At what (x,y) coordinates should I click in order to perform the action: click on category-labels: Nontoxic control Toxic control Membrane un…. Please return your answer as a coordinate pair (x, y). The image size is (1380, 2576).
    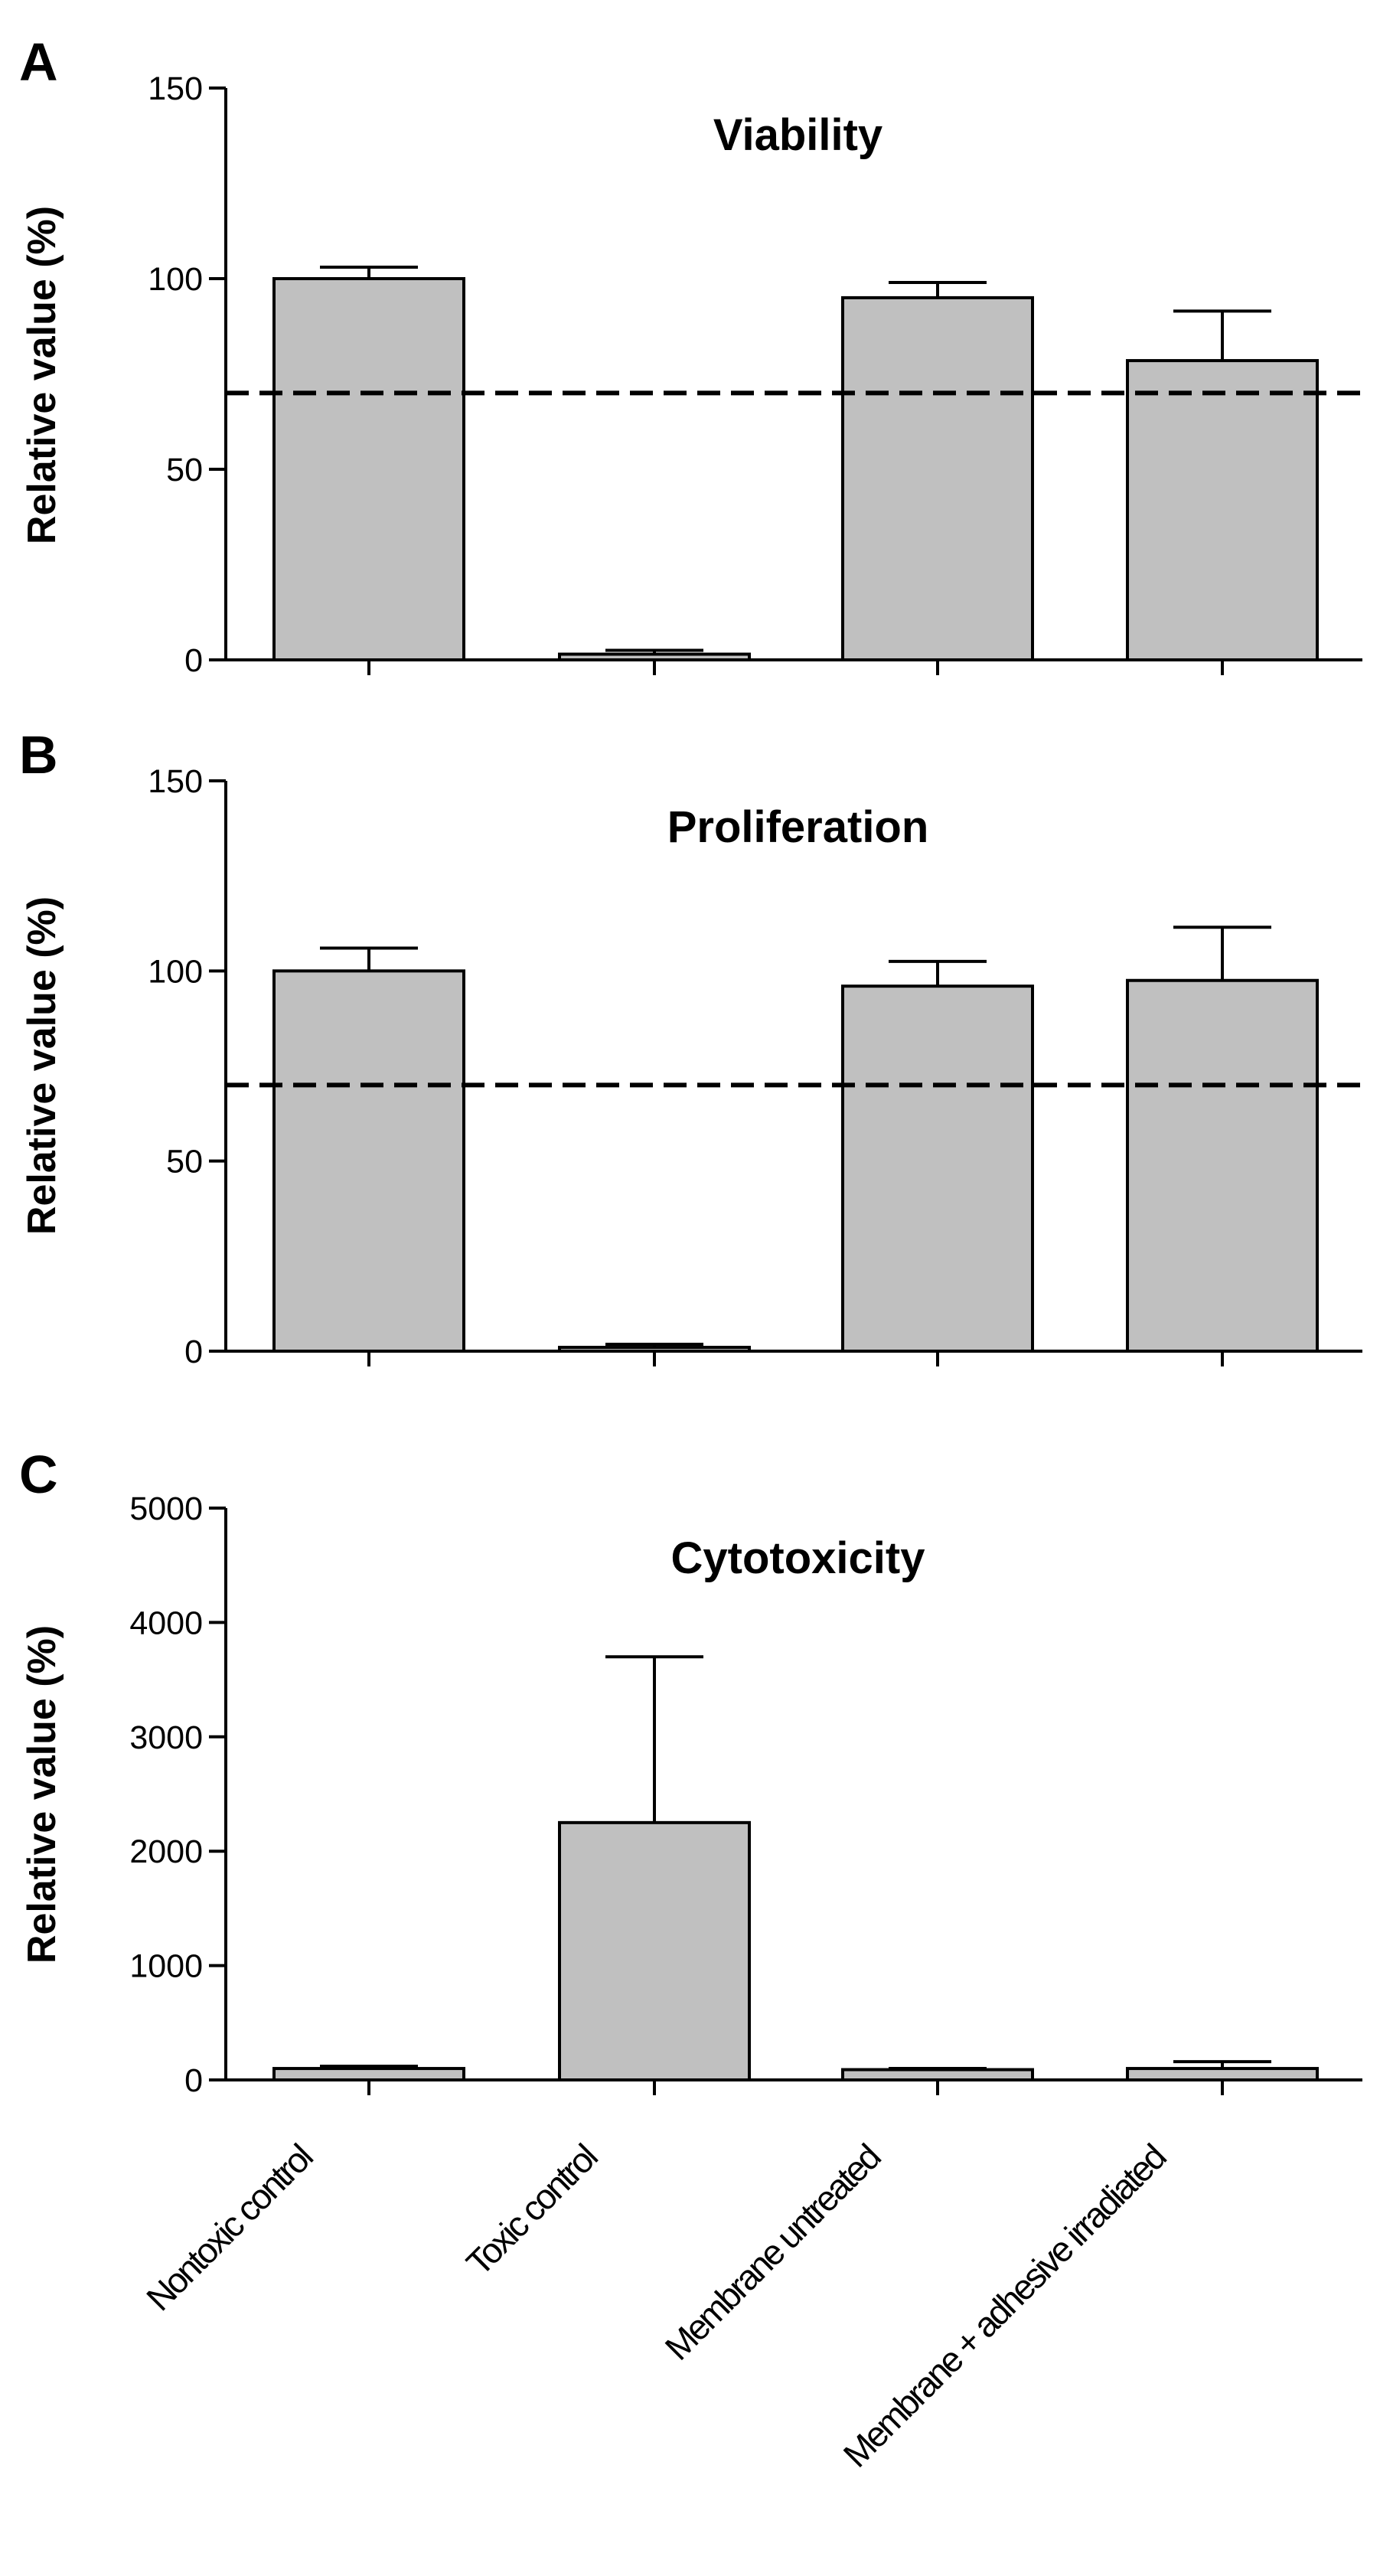
    Looking at the image, I should click on (656, 2306).